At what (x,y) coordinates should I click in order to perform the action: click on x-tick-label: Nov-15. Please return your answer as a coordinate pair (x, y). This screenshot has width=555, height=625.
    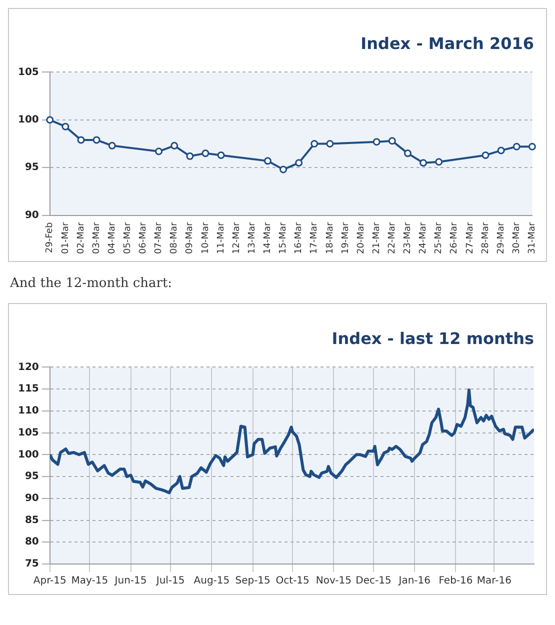
    Looking at the image, I should click on (334, 581).